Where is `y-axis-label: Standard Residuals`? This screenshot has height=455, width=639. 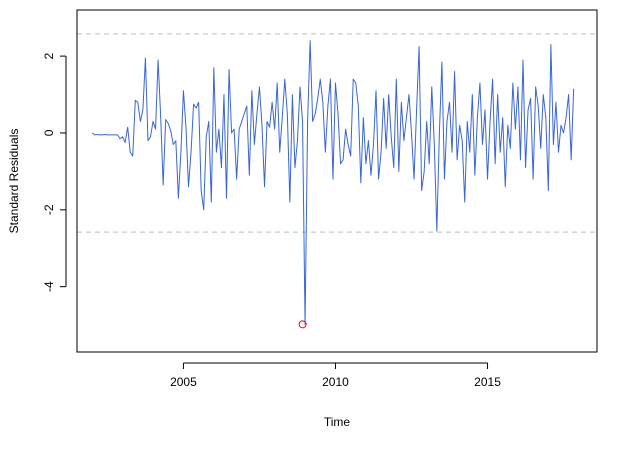 y-axis-label: Standard Residuals is located at coordinates (14, 181).